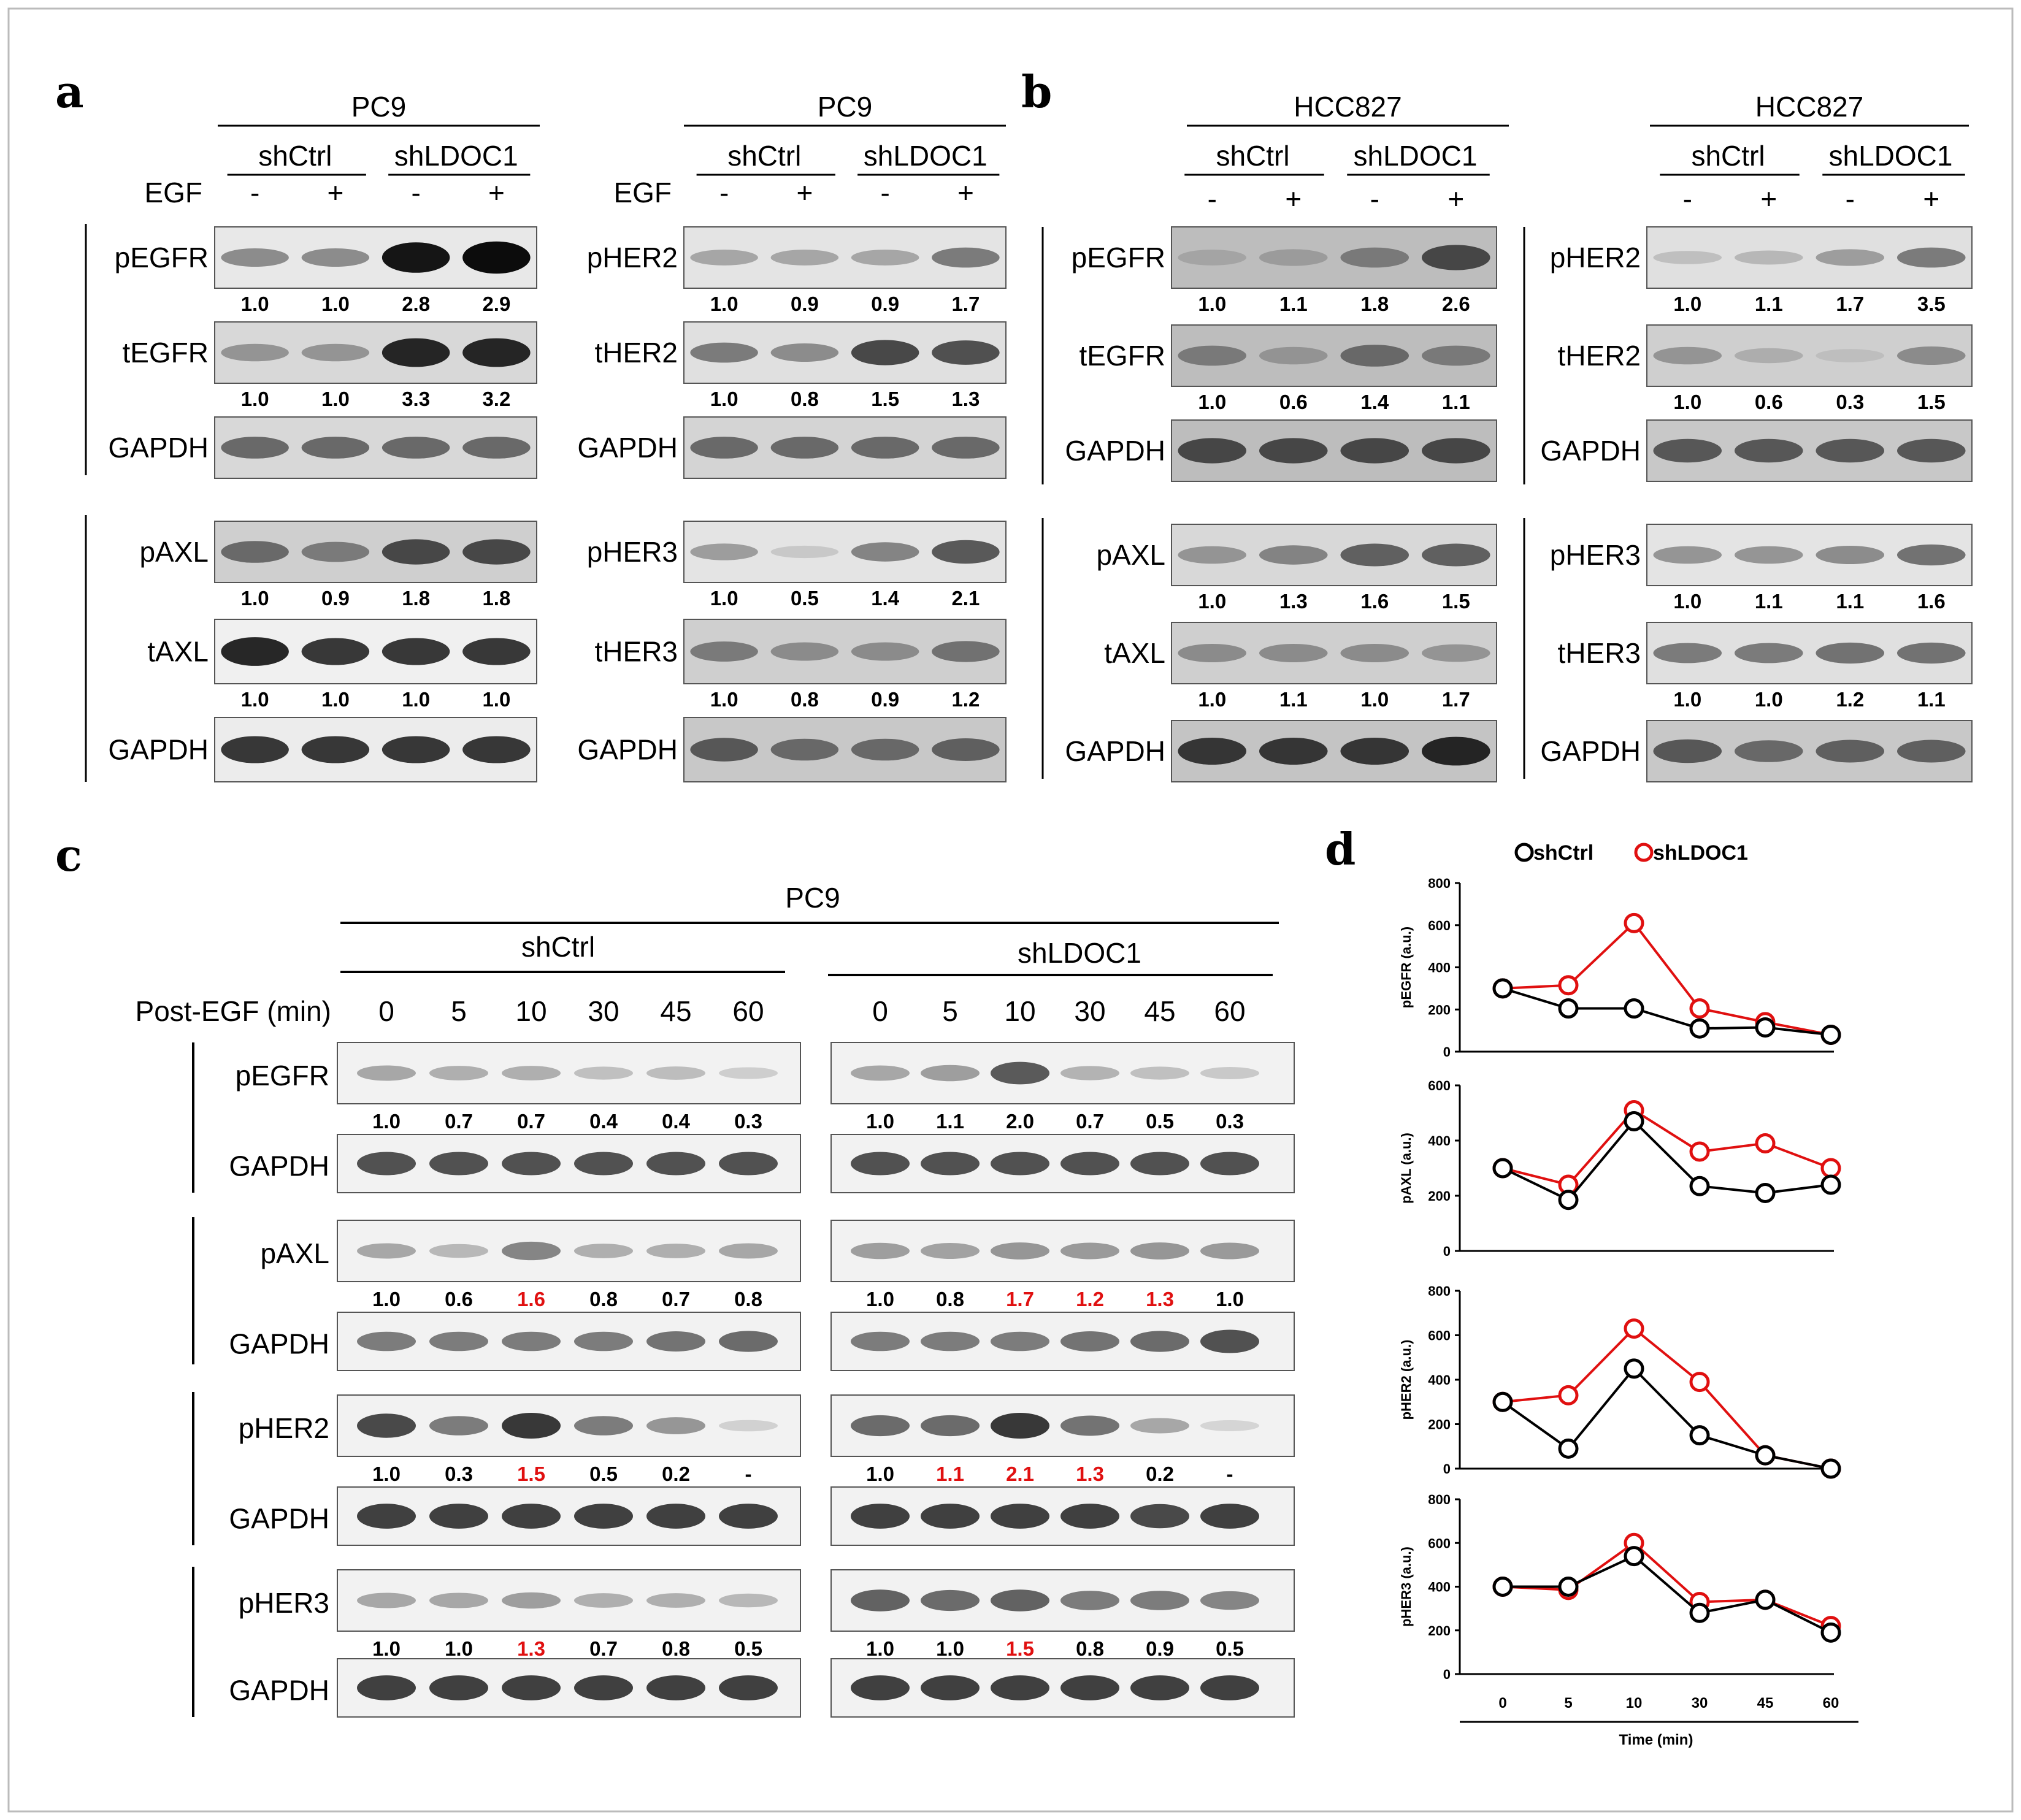 The width and height of the screenshot is (2021, 1820). I want to click on quant-value: 1.7, so click(1456, 699).